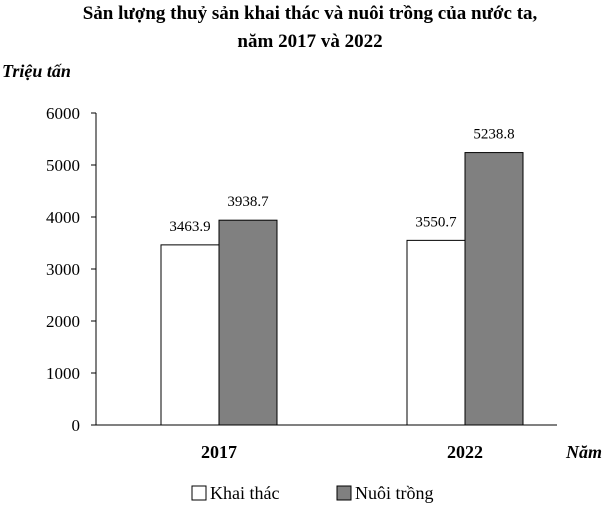  Describe the element at coordinates (248, 202) in the screenshot. I see `data-label: 3938.7` at that location.